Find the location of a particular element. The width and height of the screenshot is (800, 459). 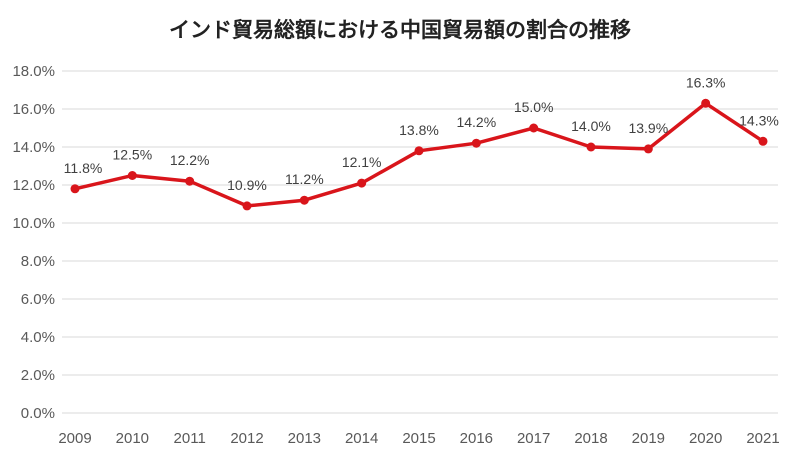

x-tick-label: 2014 is located at coordinates (361, 438).